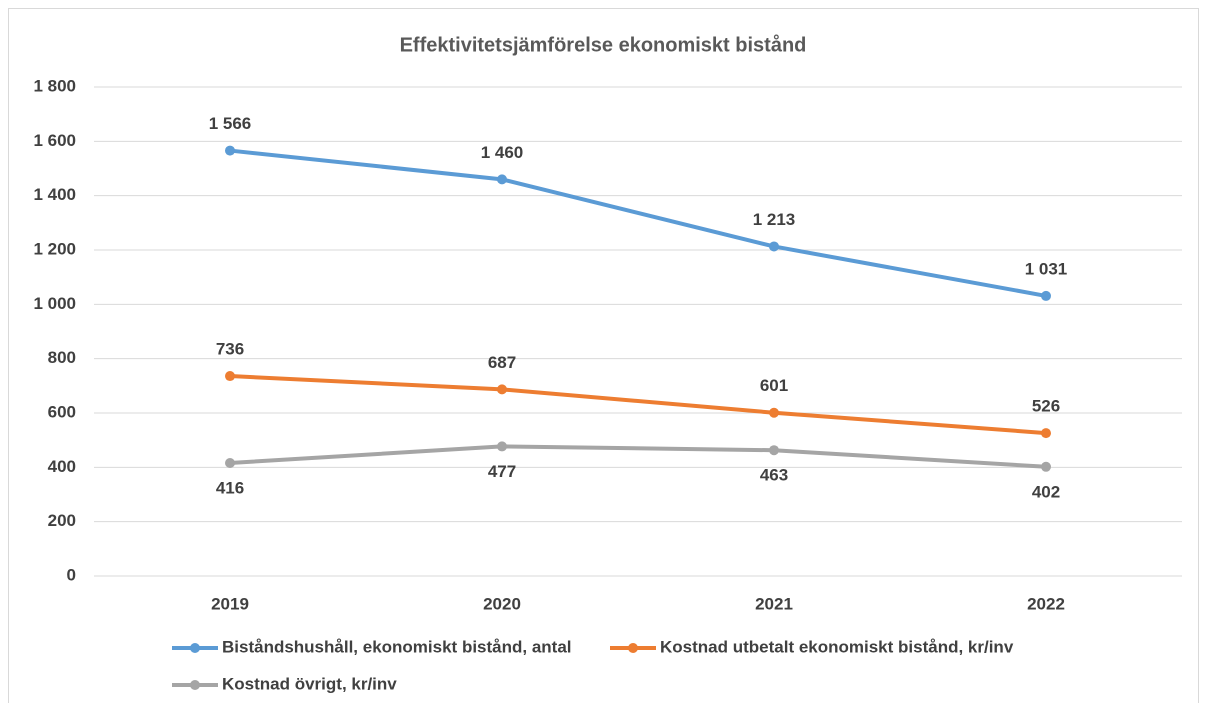 The width and height of the screenshot is (1206, 703). What do you see at coordinates (1046, 603) in the screenshot?
I see `x-tick-label: 2022` at bounding box center [1046, 603].